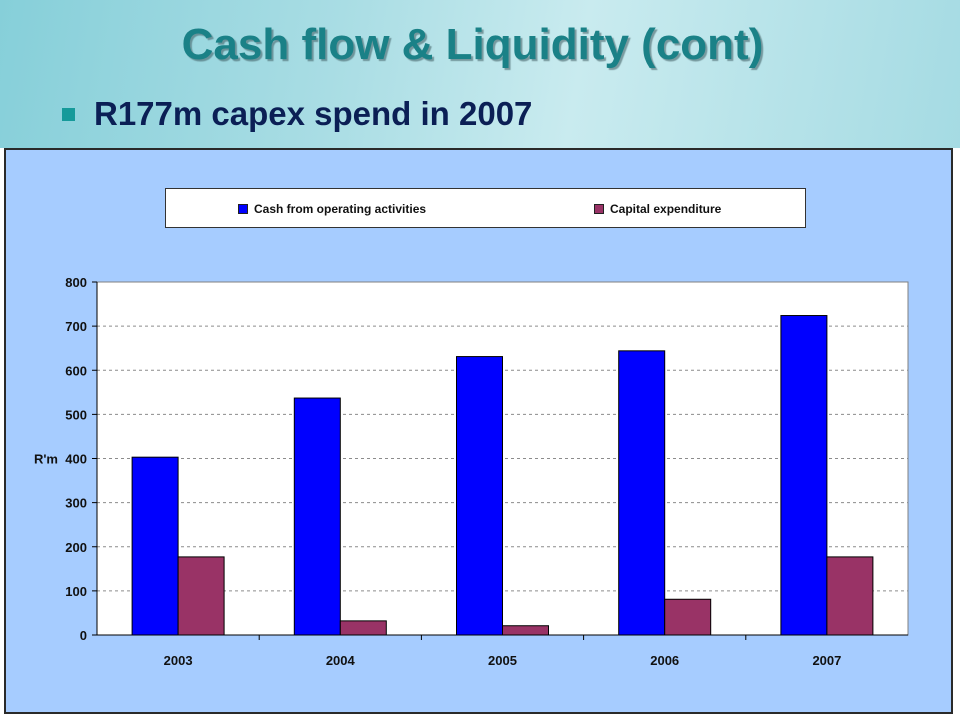 This screenshot has width=960, height=720. I want to click on bullet-point: R177m capex spend in 2007, so click(297, 114).